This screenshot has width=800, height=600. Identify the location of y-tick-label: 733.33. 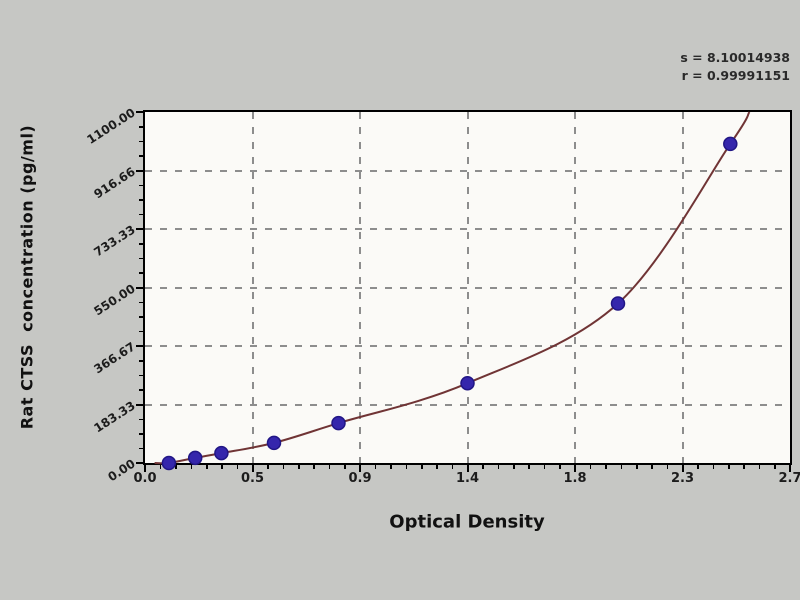
(114, 241).